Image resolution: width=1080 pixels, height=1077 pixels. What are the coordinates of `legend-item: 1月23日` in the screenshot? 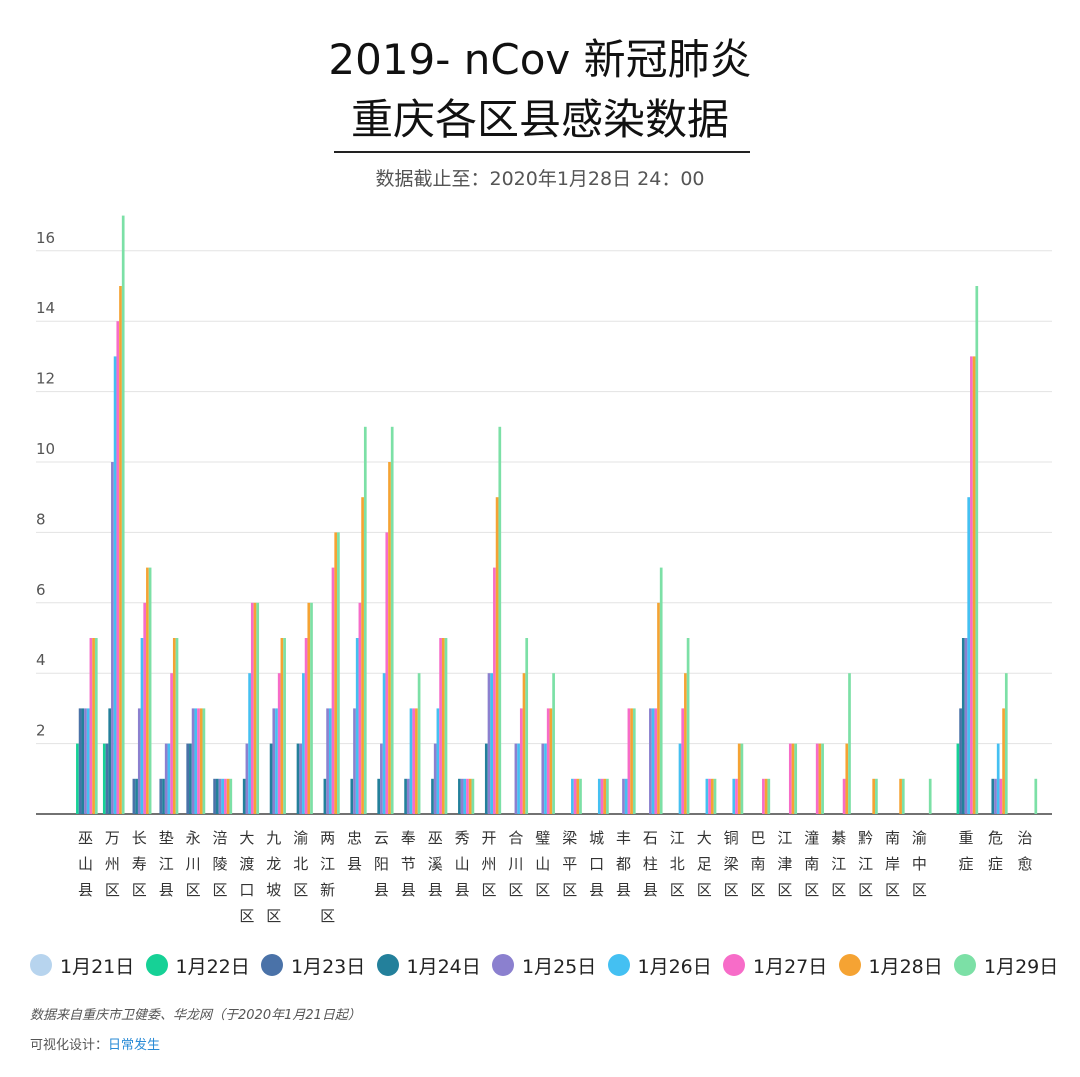 It's located at (313, 965).